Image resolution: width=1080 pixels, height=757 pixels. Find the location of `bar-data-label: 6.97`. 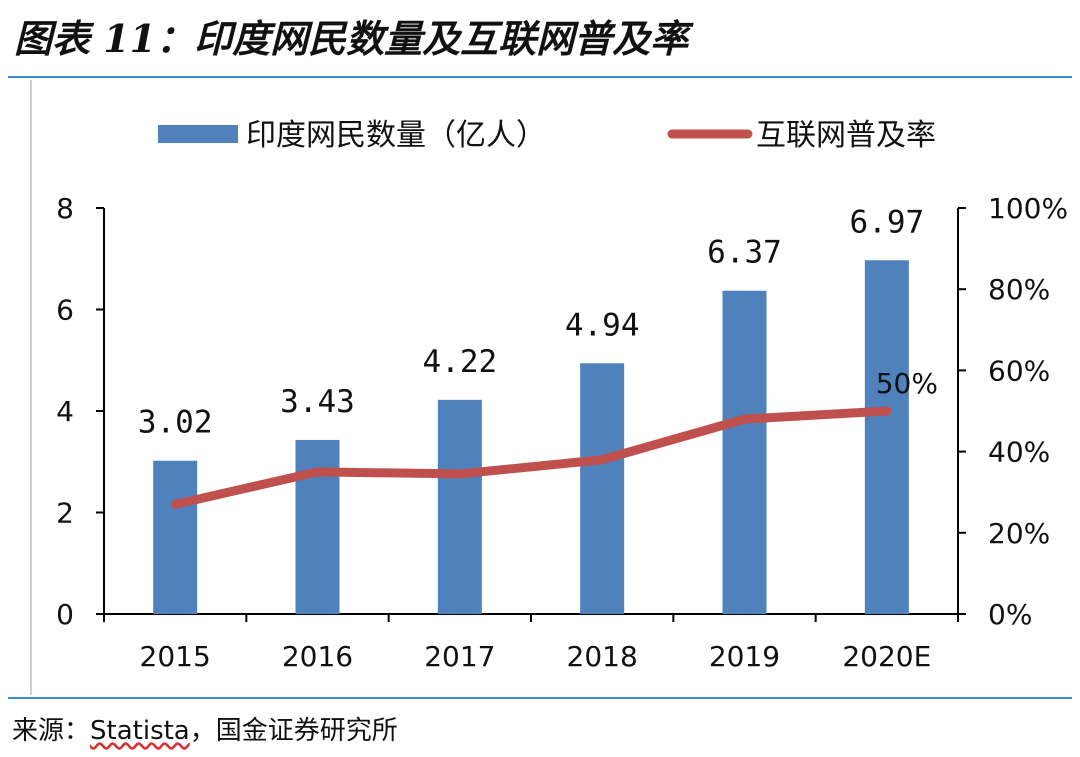

bar-data-label: 6.97 is located at coordinates (887, 222).